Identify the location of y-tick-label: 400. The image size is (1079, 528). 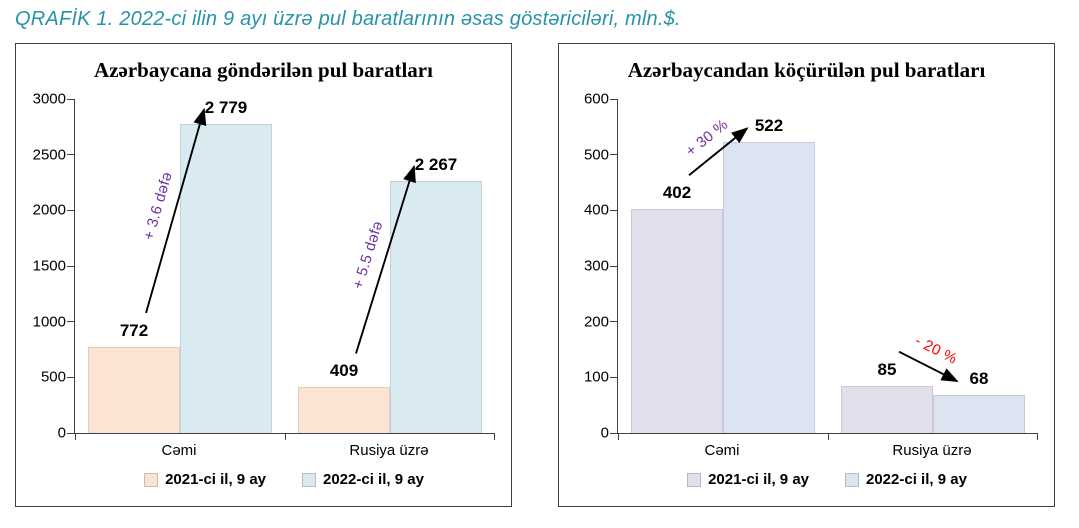
(596, 210).